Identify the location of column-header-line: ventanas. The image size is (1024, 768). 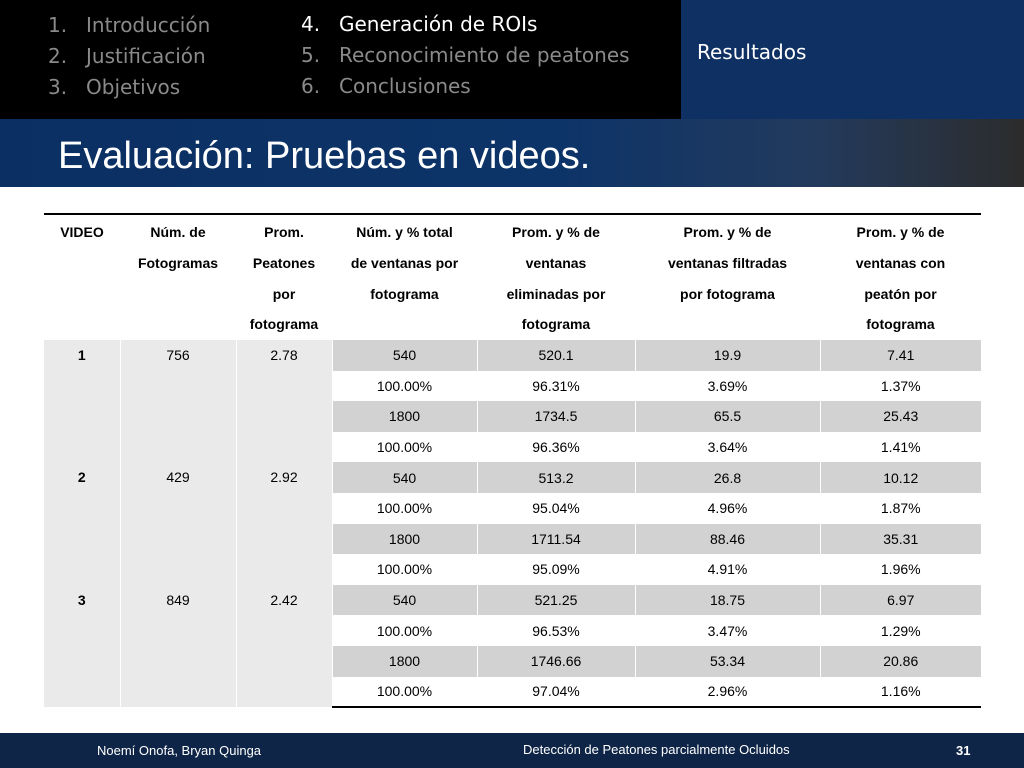
(556, 262).